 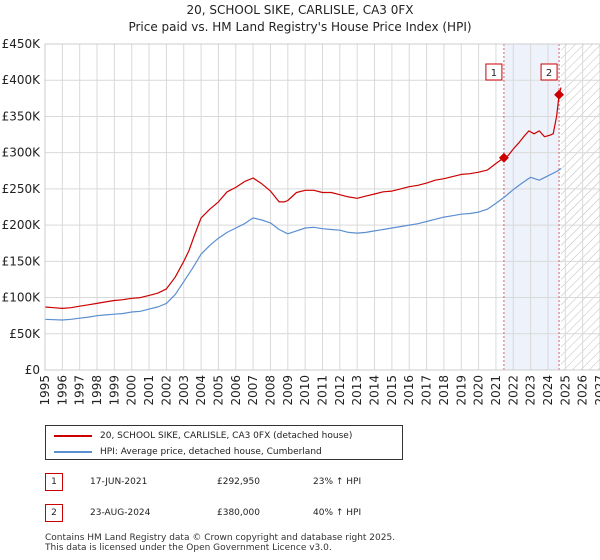 I want to click on x-tick-label: 2024, so click(x=548, y=390).